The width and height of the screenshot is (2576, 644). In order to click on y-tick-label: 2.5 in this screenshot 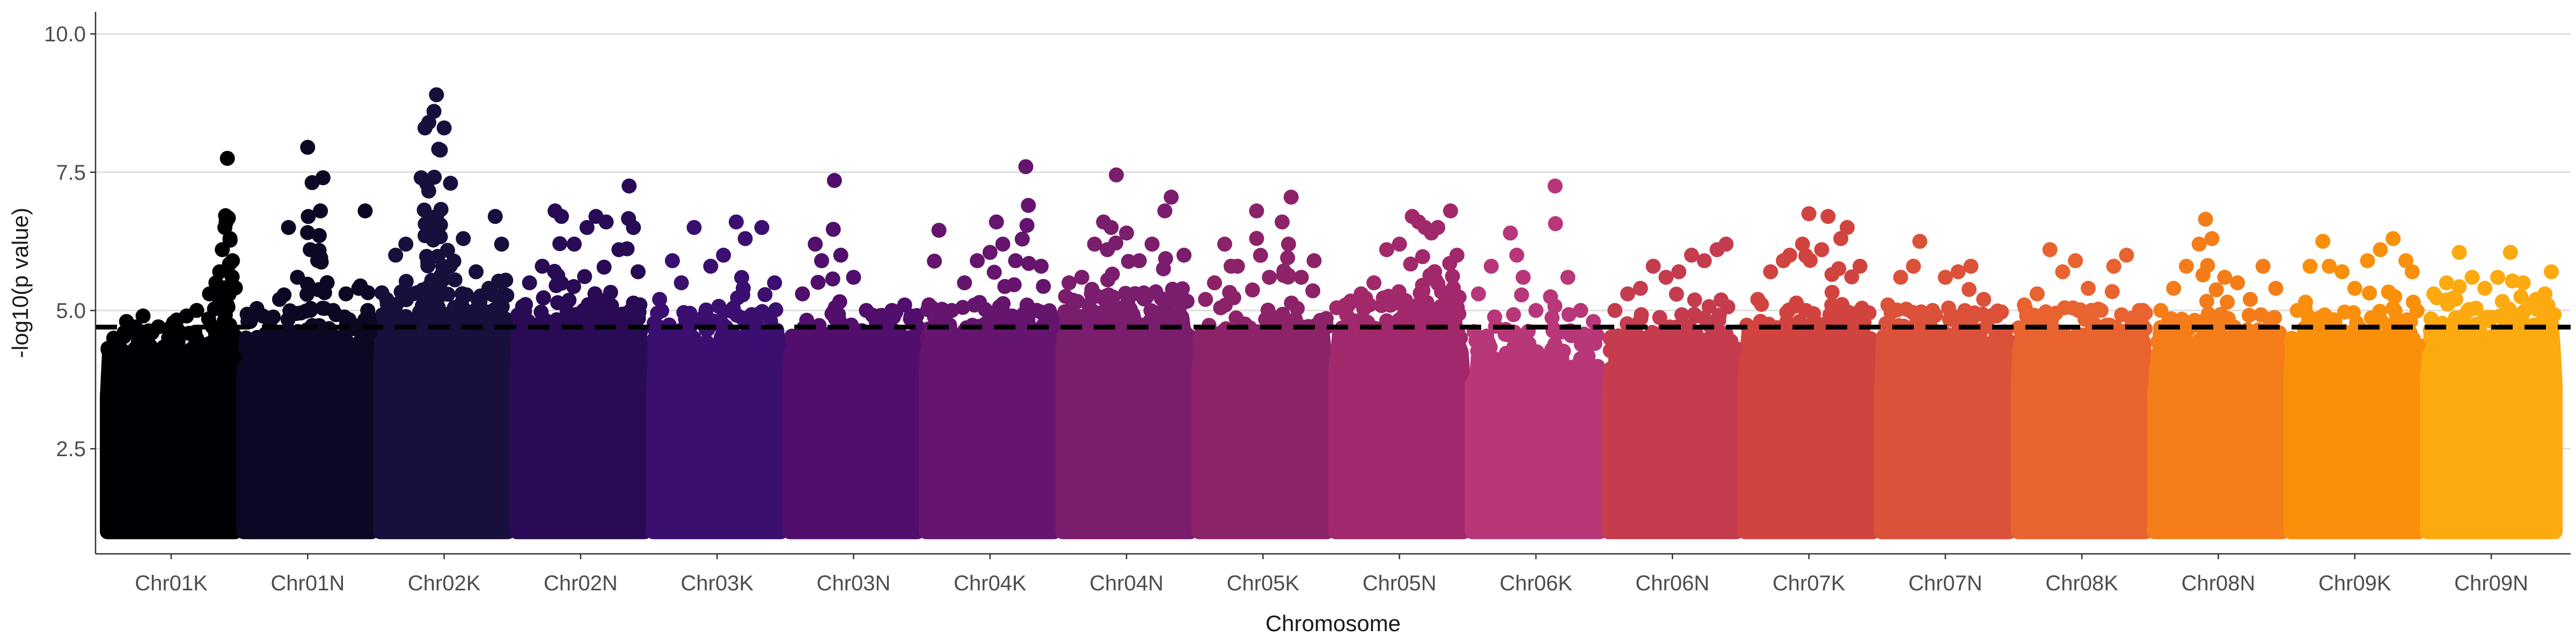, I will do `click(71, 449)`.